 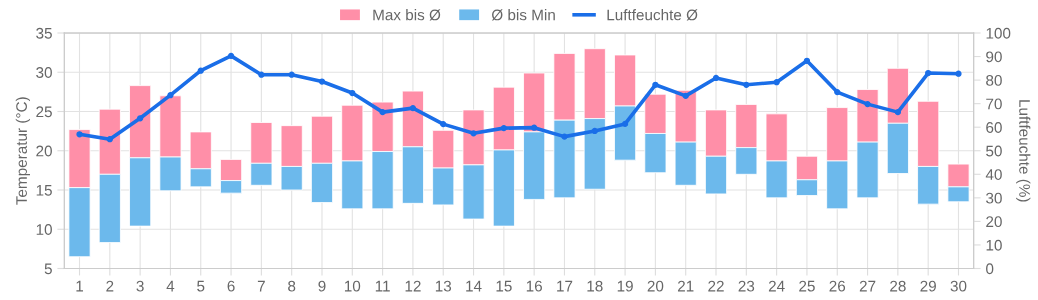 I want to click on y-tick-label: 20, so click(x=44, y=151).